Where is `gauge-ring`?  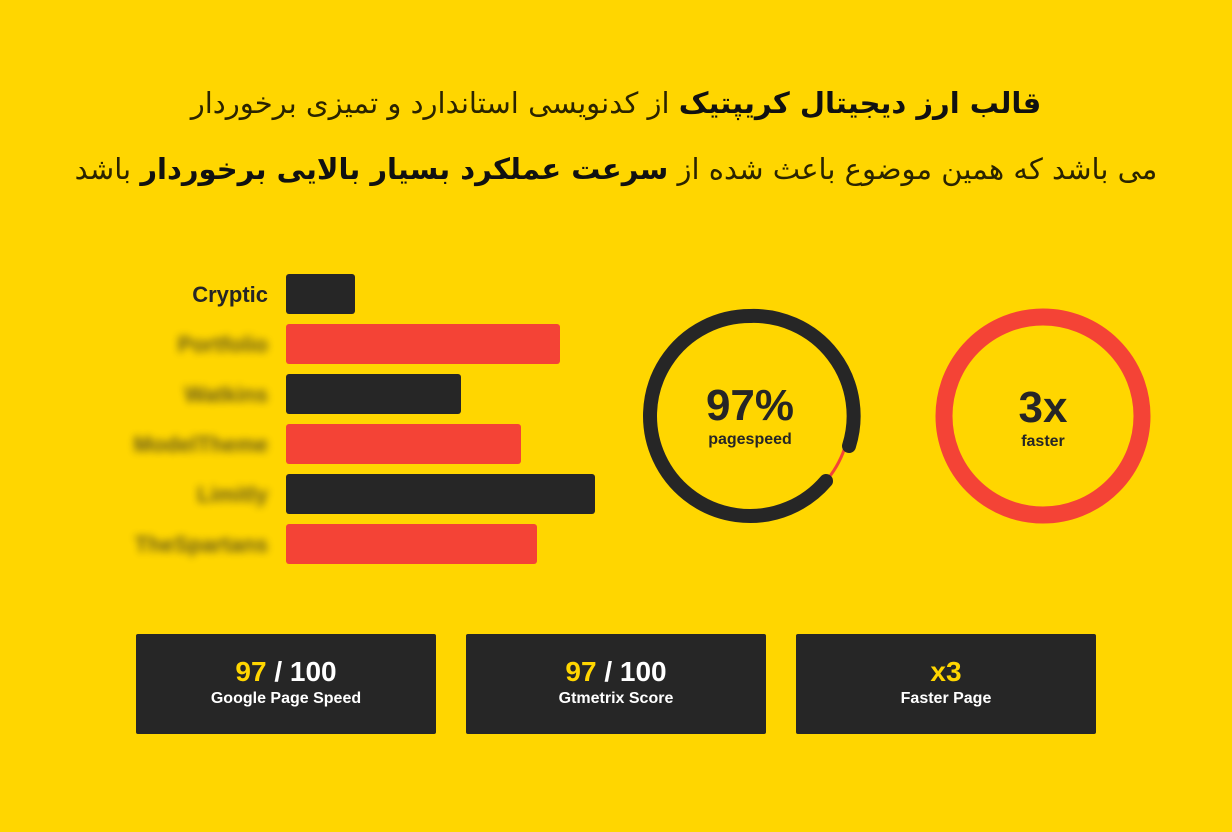 gauge-ring is located at coordinates (1043, 416).